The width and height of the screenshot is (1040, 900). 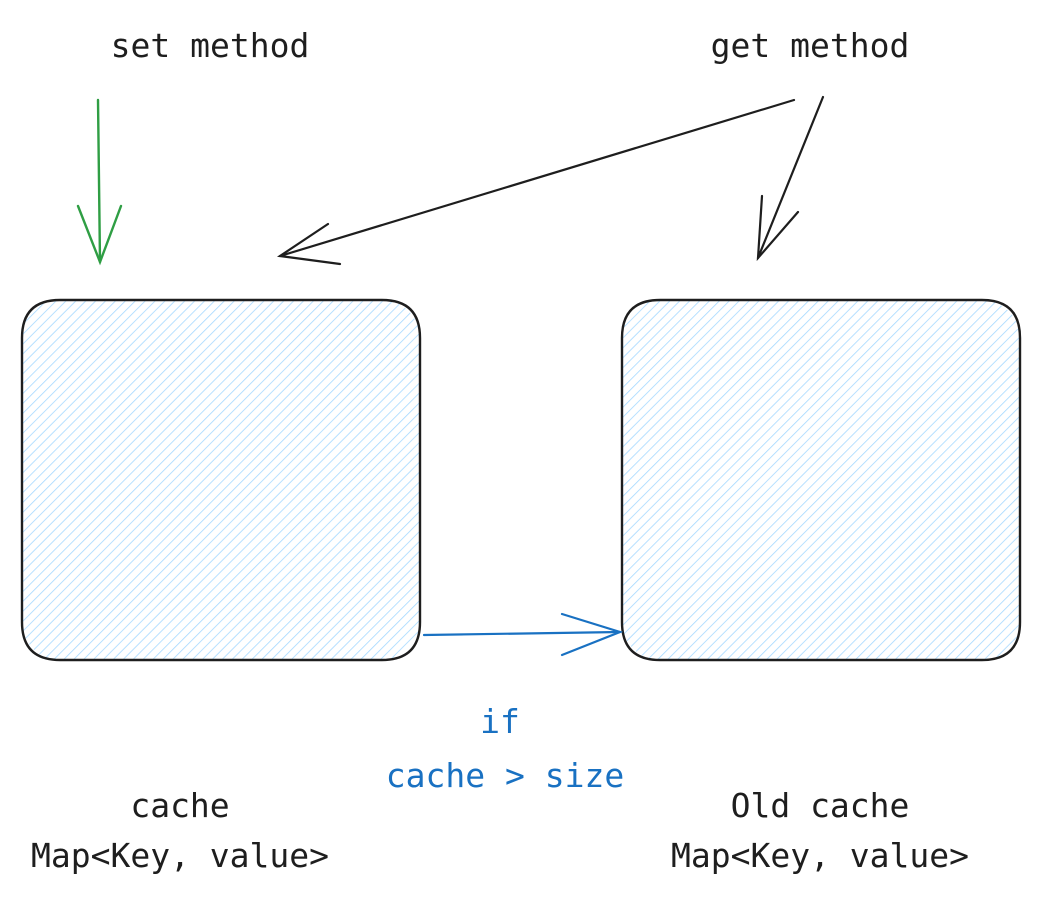 I want to click on transfer-arrow, so click(x=523, y=634).